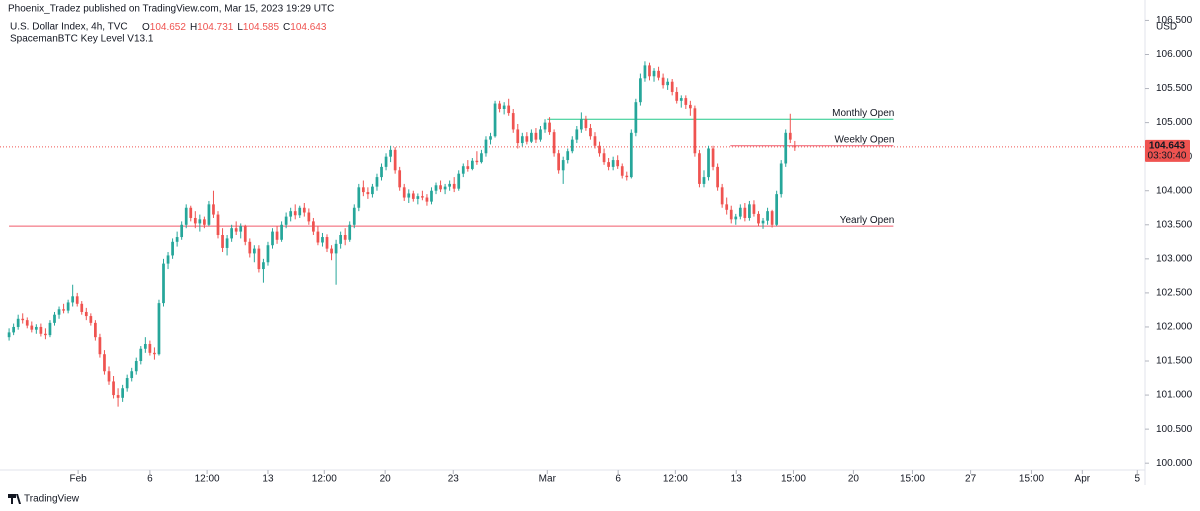 The width and height of the screenshot is (1200, 511). I want to click on y-tick-label: 104.000, so click(1174, 190).